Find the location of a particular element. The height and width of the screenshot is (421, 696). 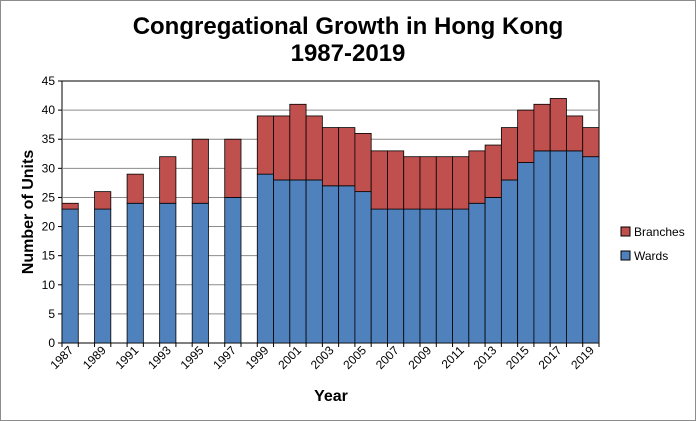

bar-wards-2000 is located at coordinates (282, 261).